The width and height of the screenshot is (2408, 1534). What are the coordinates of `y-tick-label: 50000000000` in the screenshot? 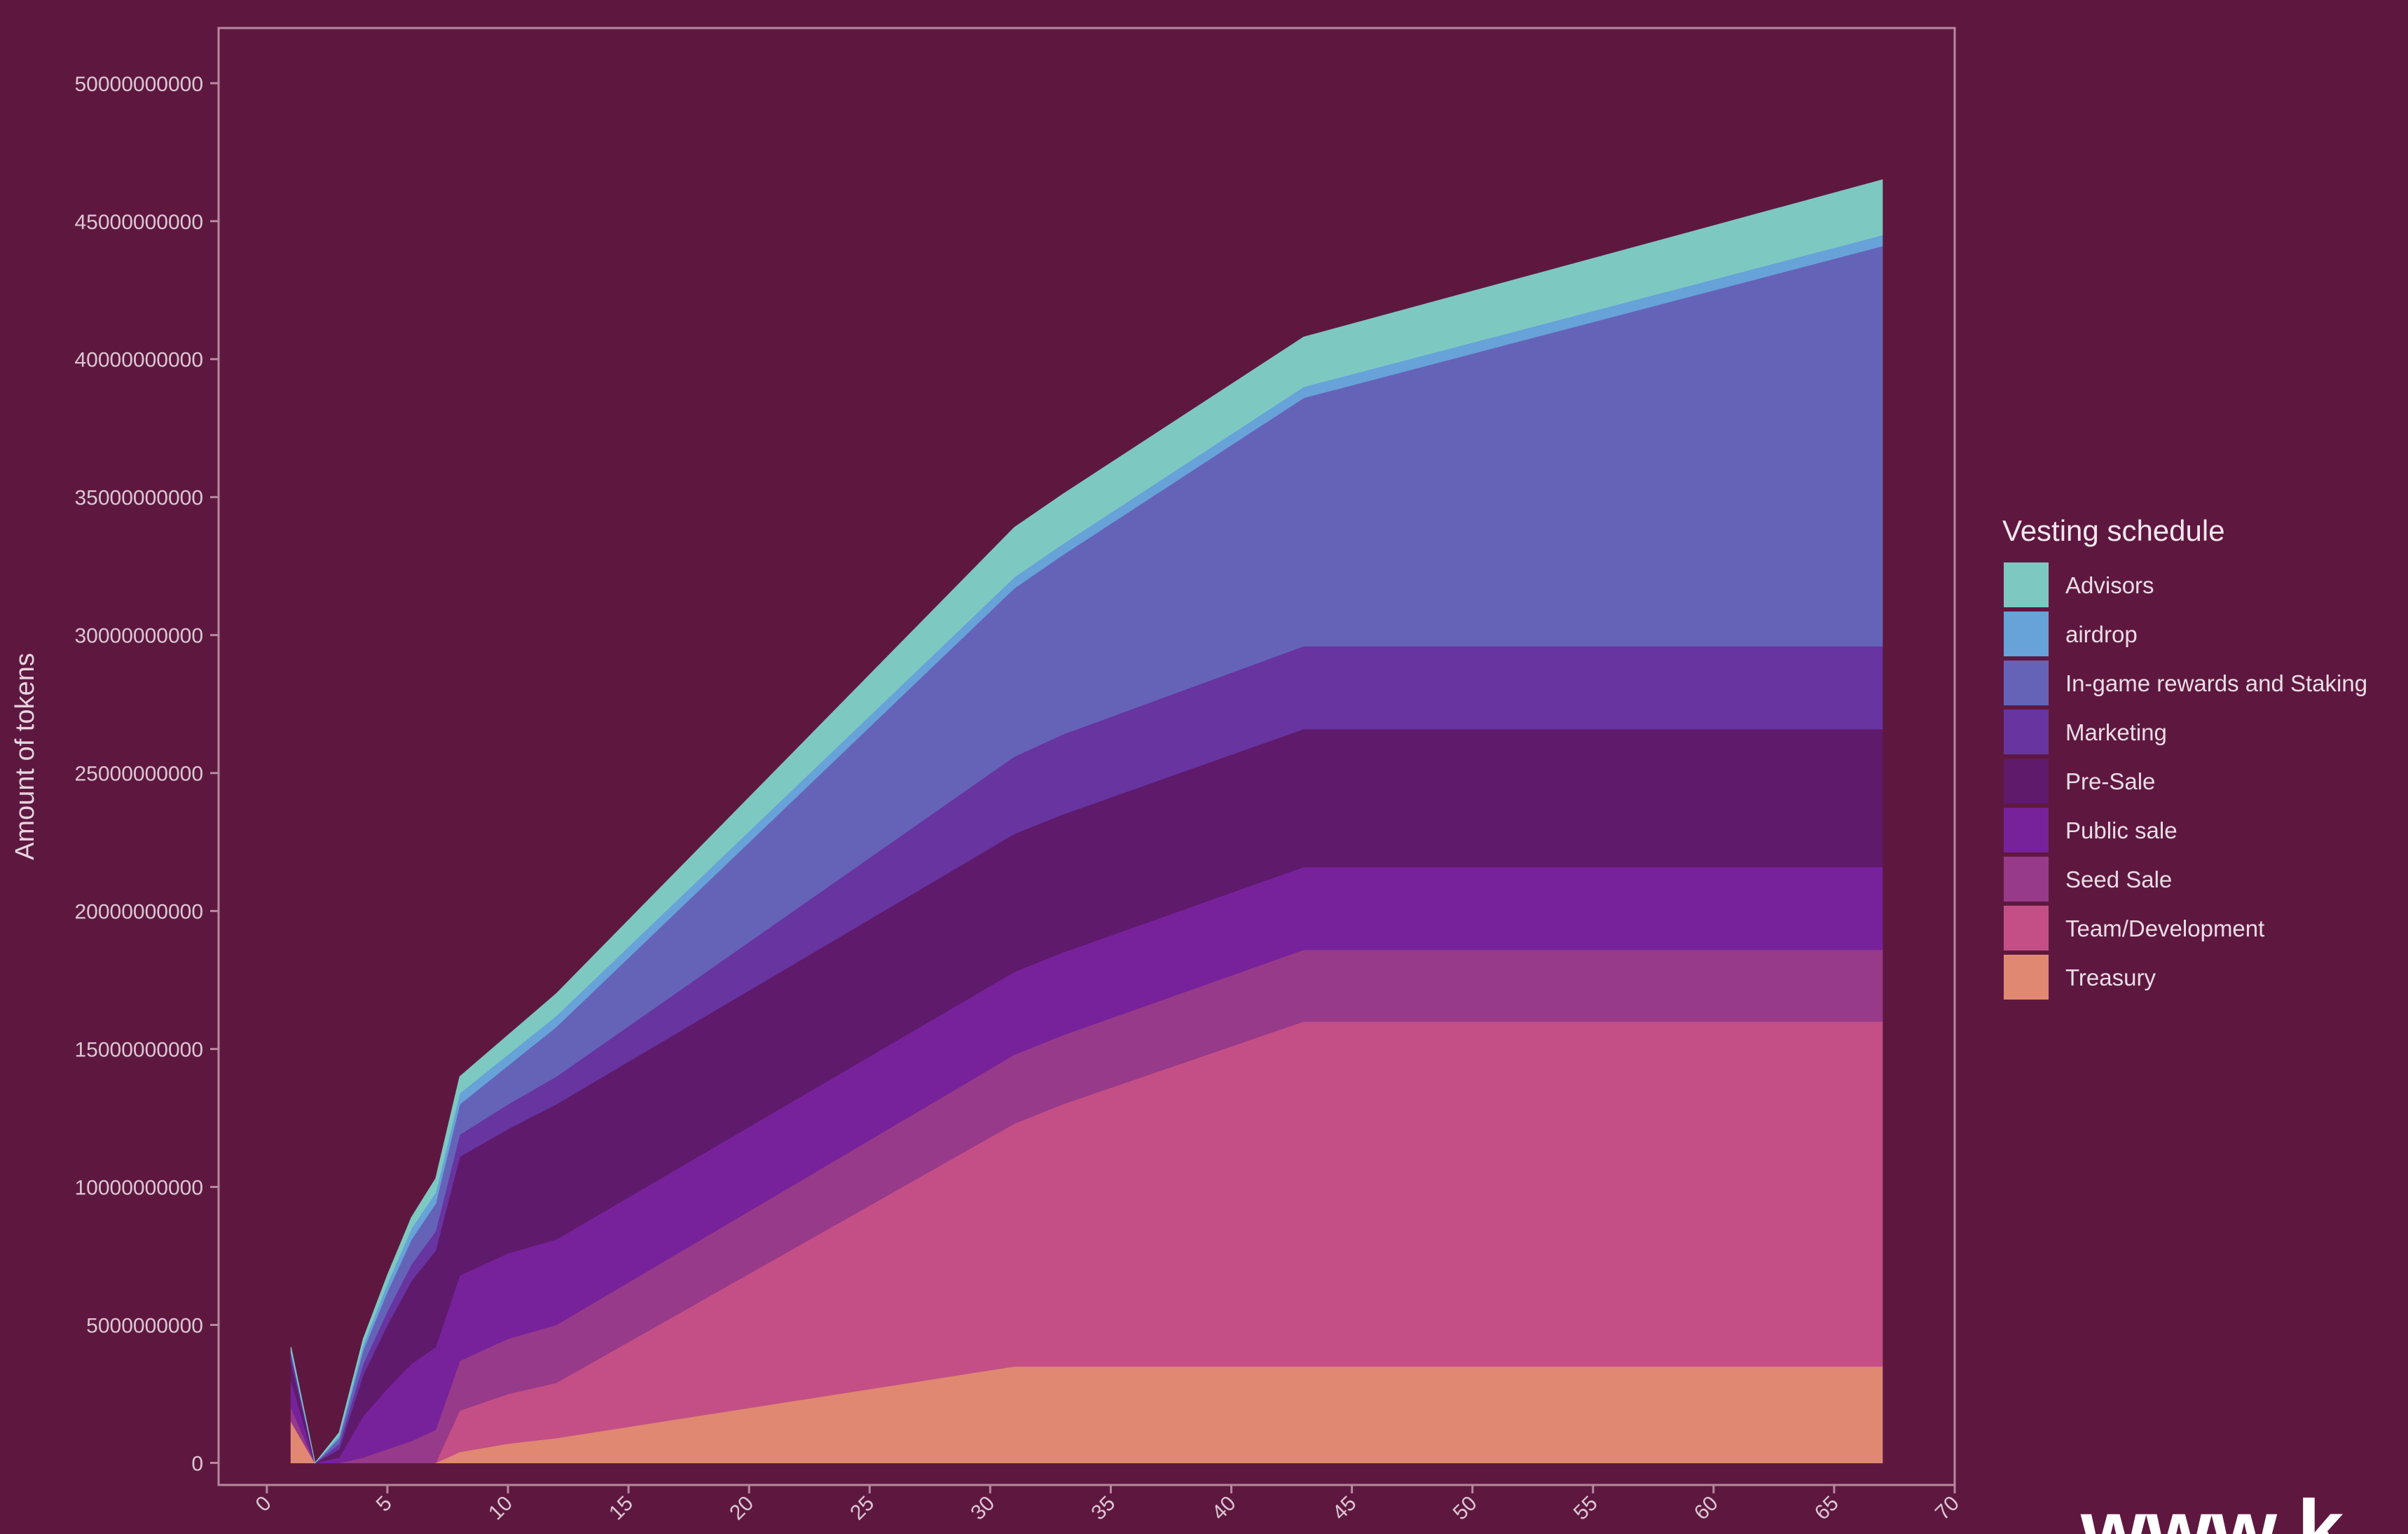 It's located at (138, 84).